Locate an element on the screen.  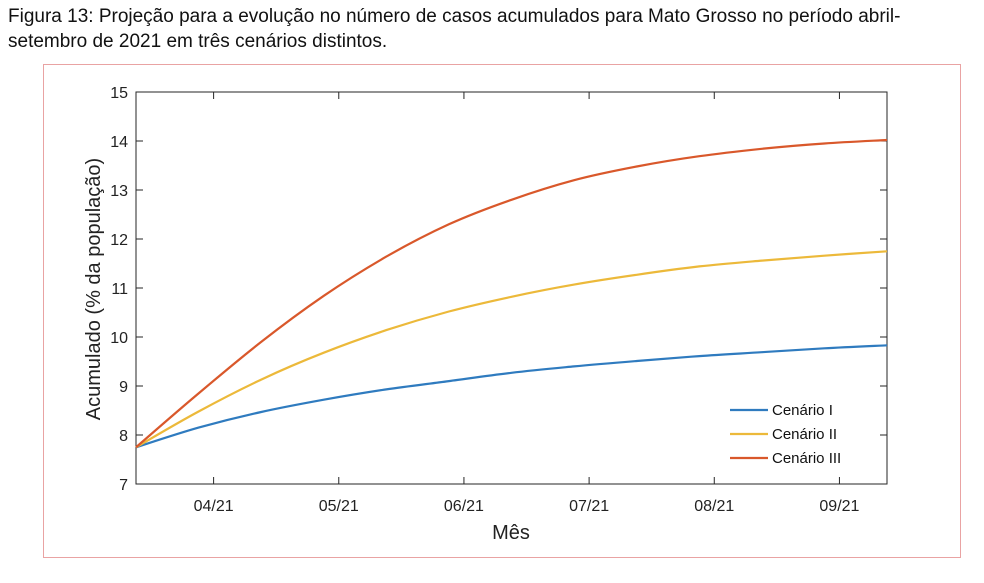
y-tick-label: 10 is located at coordinates (119, 338).